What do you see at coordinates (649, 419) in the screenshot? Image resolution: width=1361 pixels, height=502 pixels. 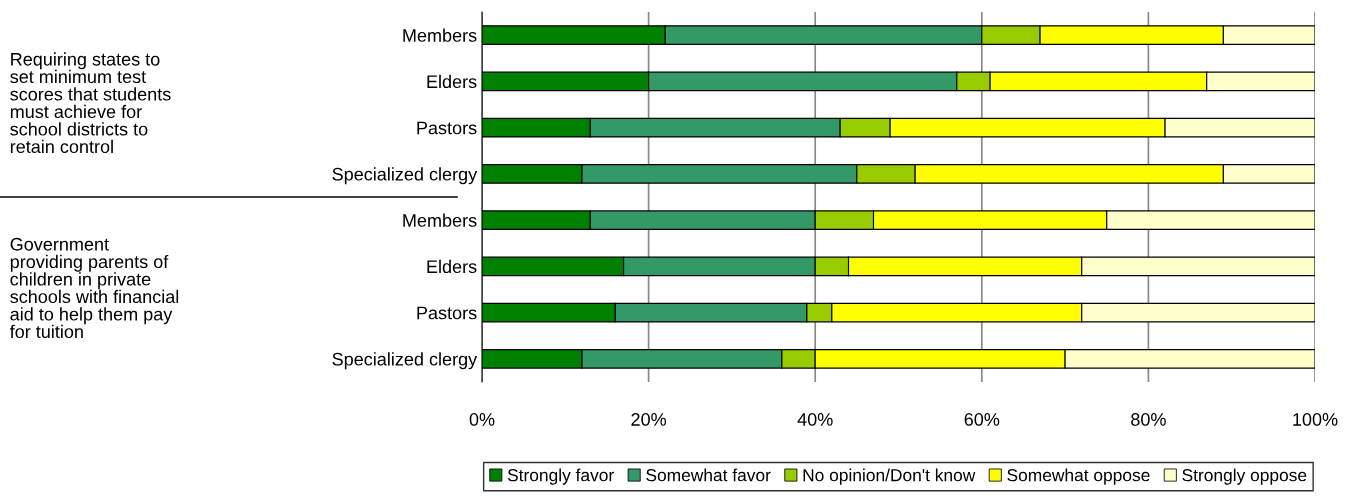 I see `x-tick-label: 20%` at bounding box center [649, 419].